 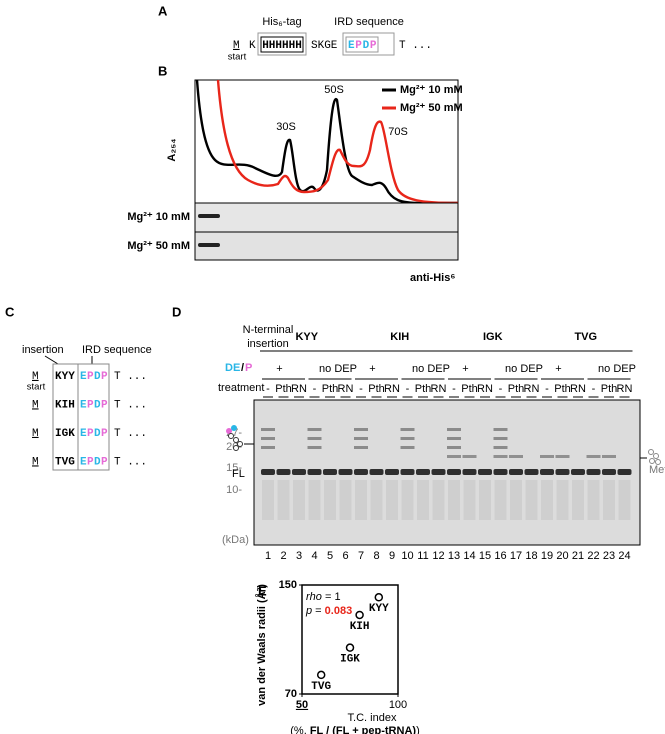 I want to click on his-box, so click(x=282, y=44).